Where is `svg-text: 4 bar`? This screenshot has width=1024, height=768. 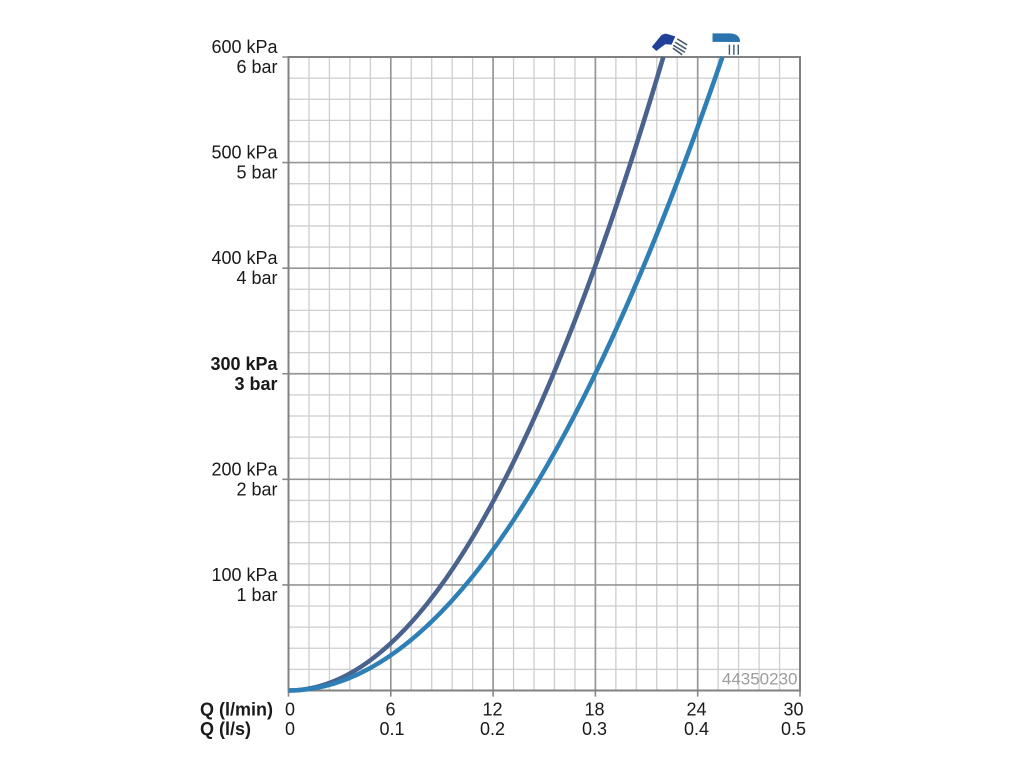 svg-text: 4 bar is located at coordinates (256, 278).